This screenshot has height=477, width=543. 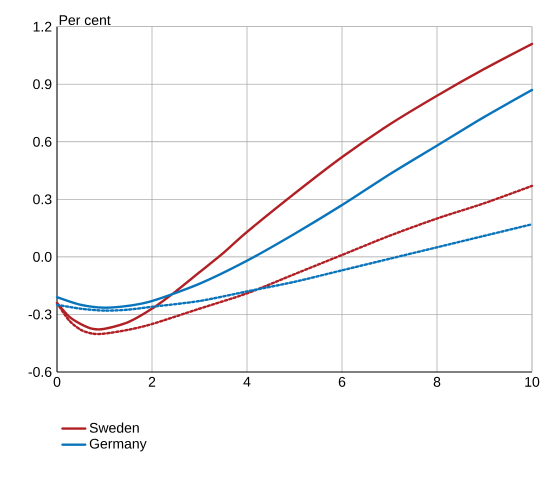 What do you see at coordinates (85, 20) in the screenshot?
I see `y-axis-title: Per cent` at bounding box center [85, 20].